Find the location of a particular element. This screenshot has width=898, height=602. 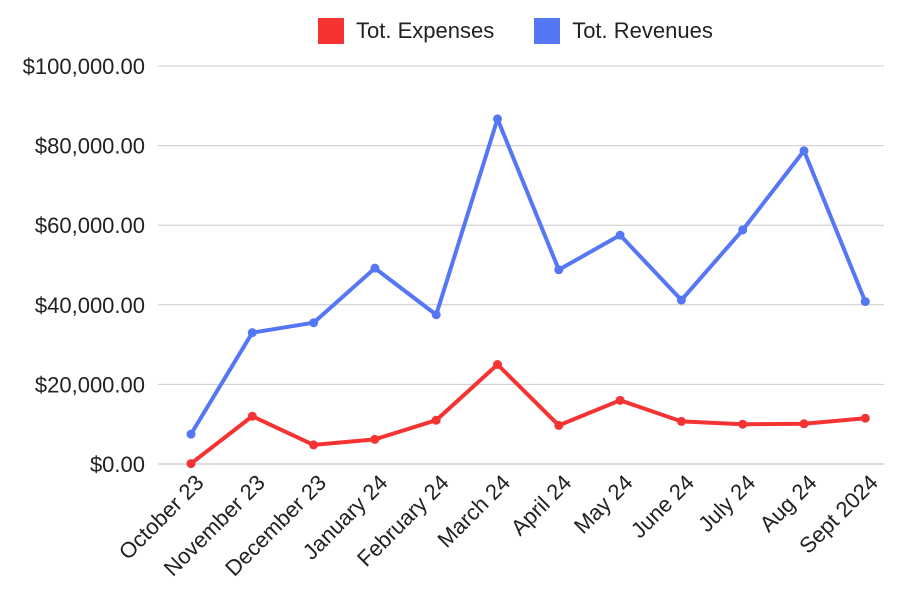

y-tick-label: $0.00 is located at coordinates (117, 464).